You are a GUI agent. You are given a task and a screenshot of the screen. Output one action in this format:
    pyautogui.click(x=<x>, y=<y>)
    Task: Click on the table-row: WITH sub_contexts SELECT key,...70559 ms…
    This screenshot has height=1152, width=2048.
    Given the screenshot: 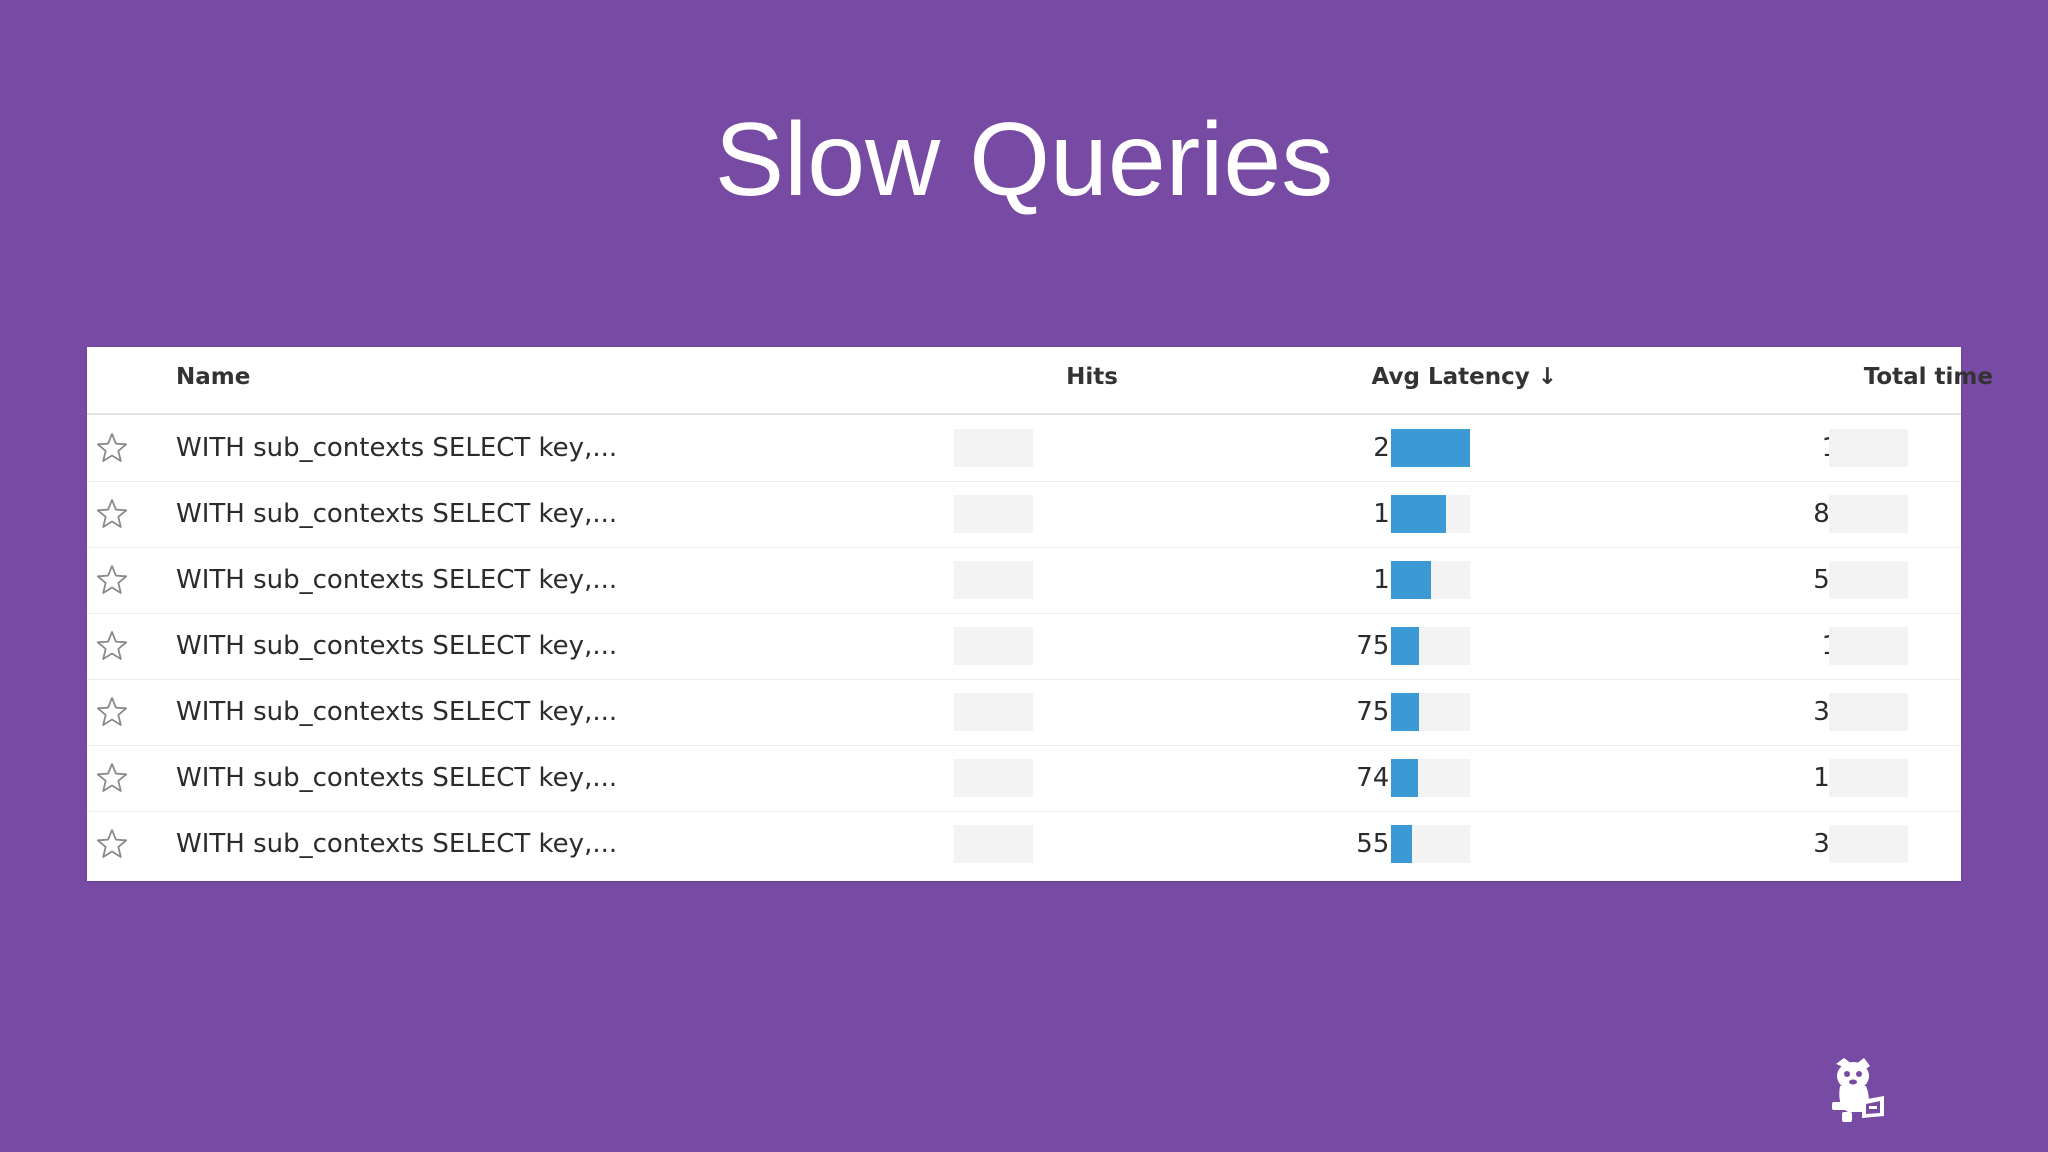 What is the action you would take?
    pyautogui.click(x=1024, y=844)
    